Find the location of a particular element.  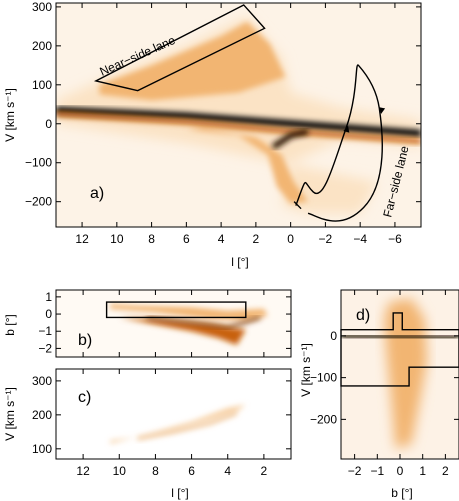

panel-b-emission-upper is located at coordinates (189, 312).